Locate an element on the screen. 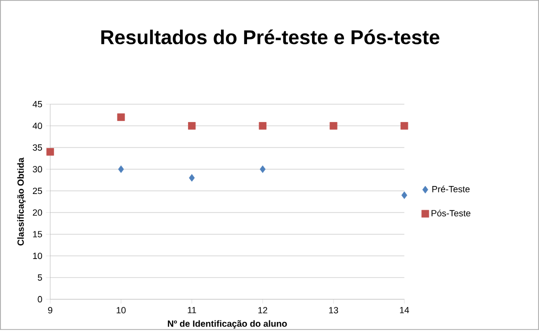  y-tick-label: 30 is located at coordinates (37, 169).